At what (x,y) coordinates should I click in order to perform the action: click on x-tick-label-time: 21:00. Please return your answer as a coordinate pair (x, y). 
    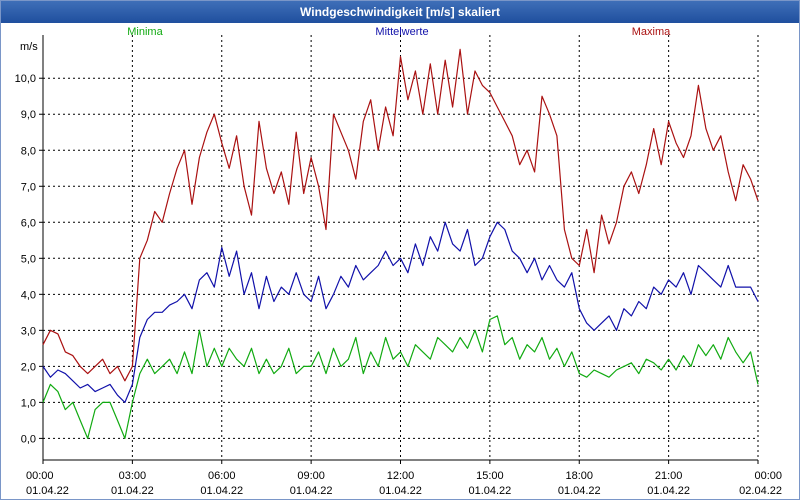
    Looking at the image, I should click on (669, 476).